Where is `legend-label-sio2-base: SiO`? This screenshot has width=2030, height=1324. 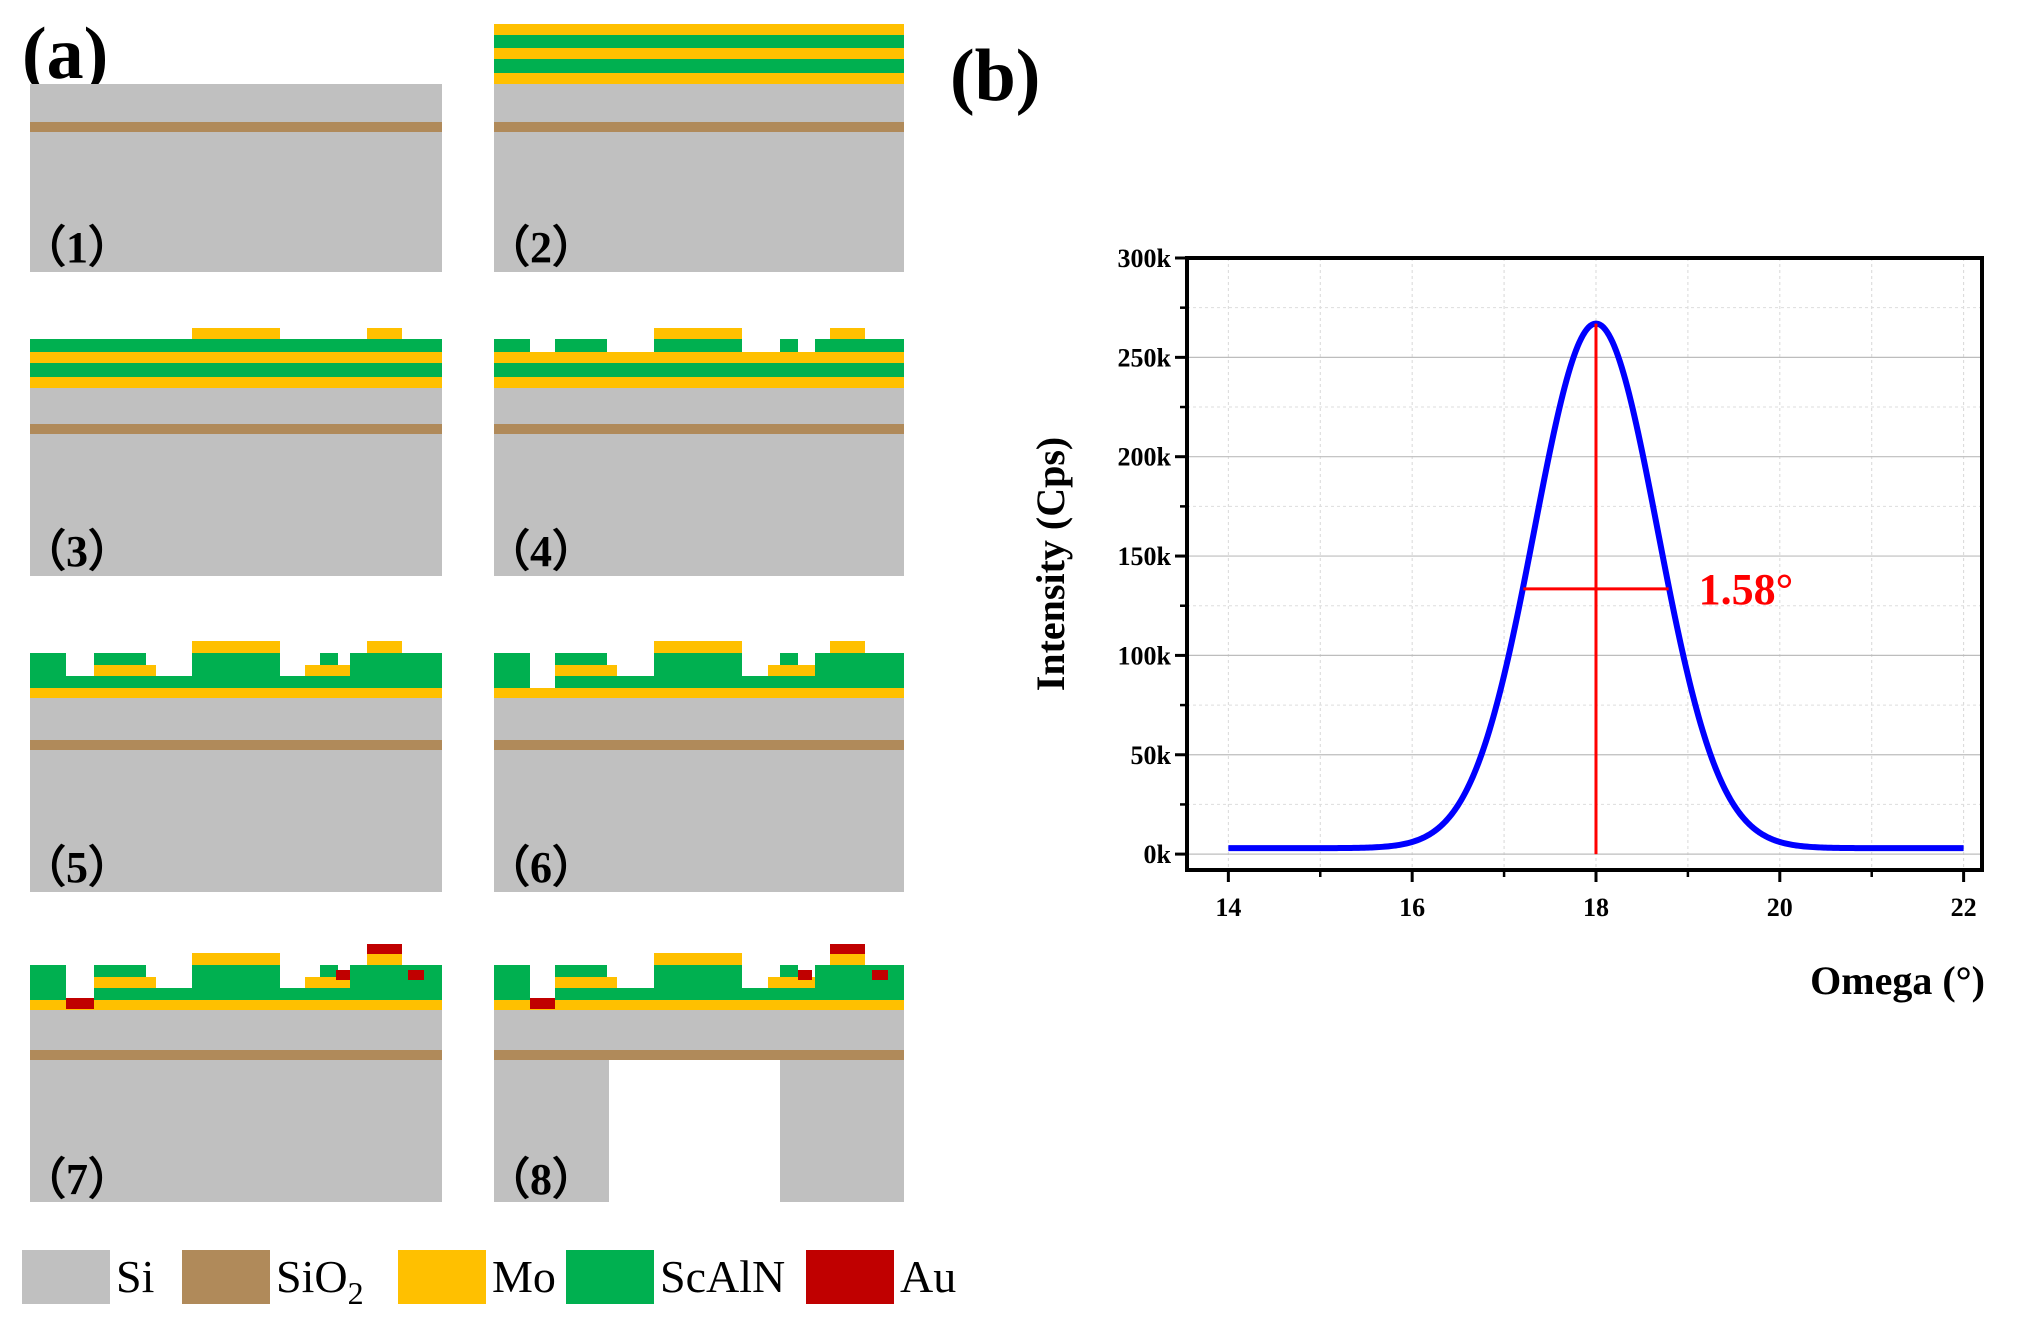 legend-label-sio2-base: SiO is located at coordinates (312, 1276).